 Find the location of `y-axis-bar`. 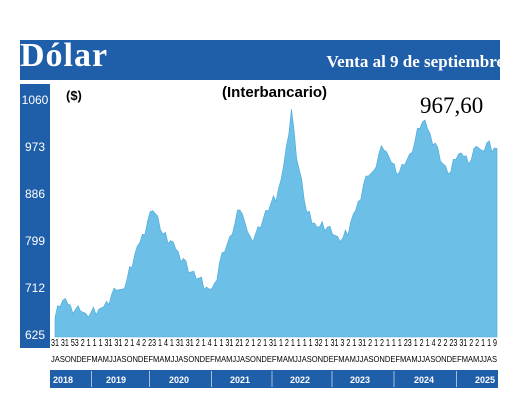

y-axis-bar is located at coordinates (35, 216).